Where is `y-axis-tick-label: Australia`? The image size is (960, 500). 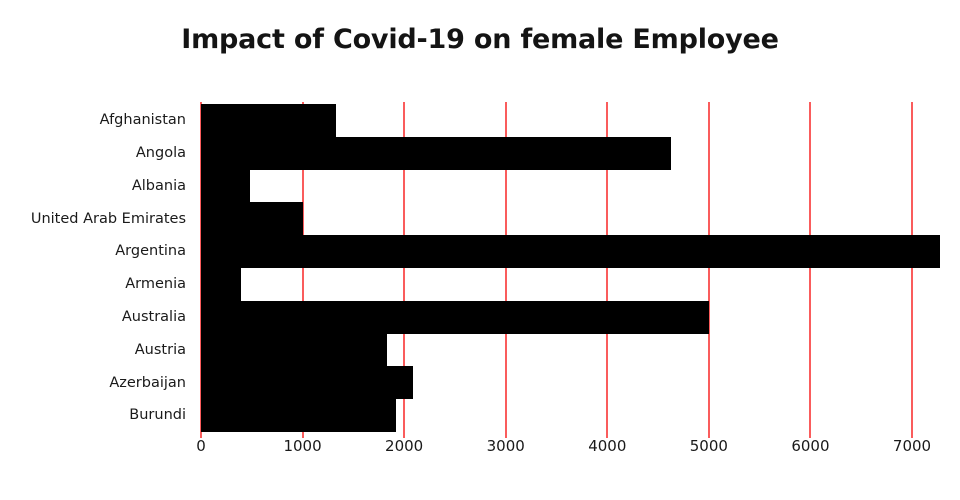
y-axis-tick-label: Australia is located at coordinates (153, 316).